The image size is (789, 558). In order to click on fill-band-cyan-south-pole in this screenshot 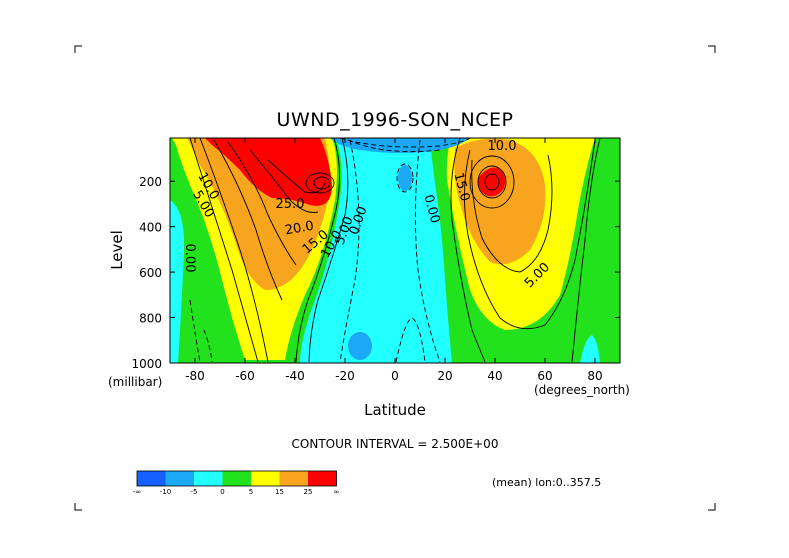, I will do `click(177, 281)`.